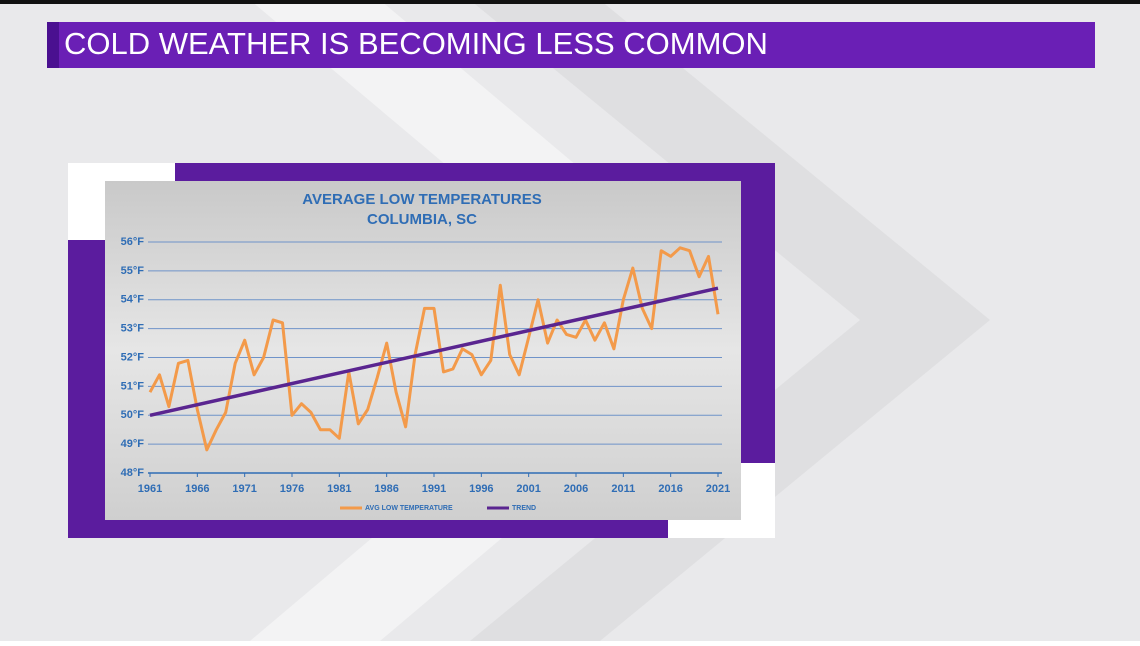 The image size is (1140, 646). Describe the element at coordinates (133, 415) in the screenshot. I see `y-tick-label: 50°F` at that location.